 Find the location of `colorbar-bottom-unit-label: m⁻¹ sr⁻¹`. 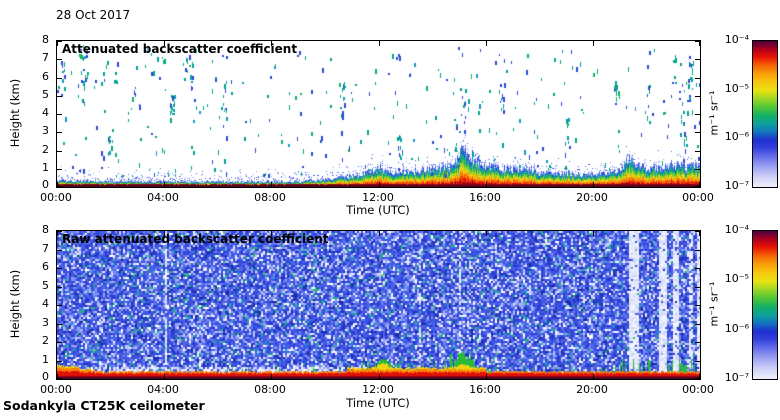

colorbar-bottom-unit-label: m⁻¹ sr⁻¹ is located at coordinates (714, 304).